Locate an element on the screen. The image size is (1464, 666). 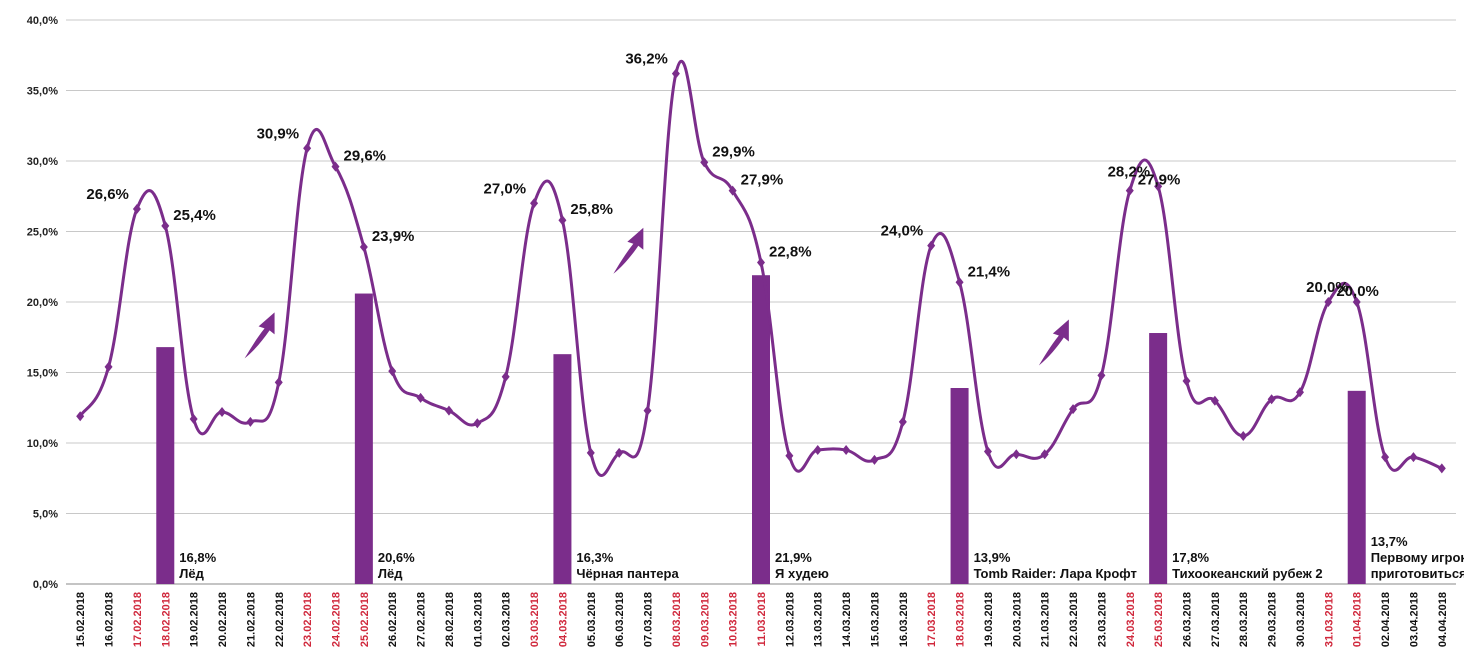
bar-film-label: Лёд is located at coordinates (191, 573).